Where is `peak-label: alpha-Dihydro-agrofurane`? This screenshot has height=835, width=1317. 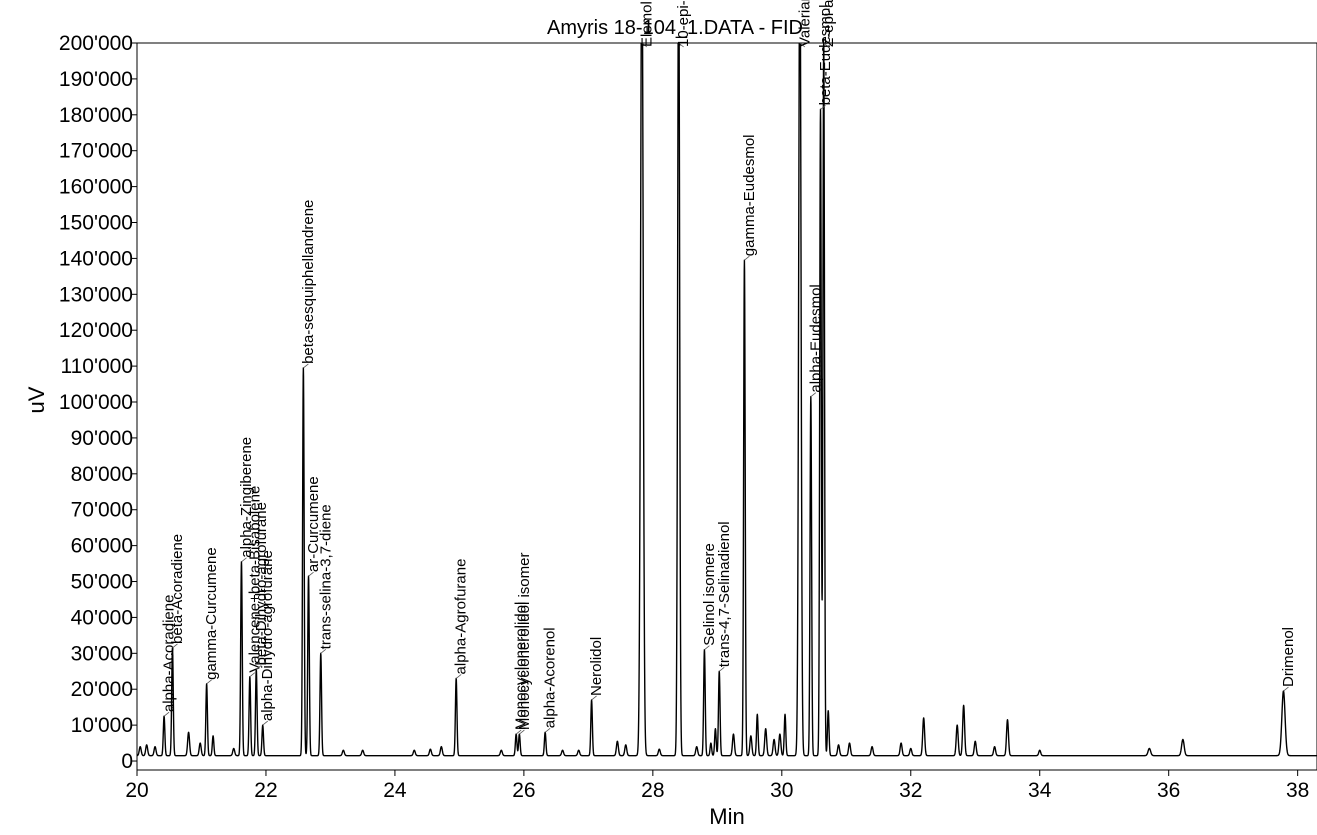 peak-label: alpha-Dihydro-agrofurane is located at coordinates (267, 635).